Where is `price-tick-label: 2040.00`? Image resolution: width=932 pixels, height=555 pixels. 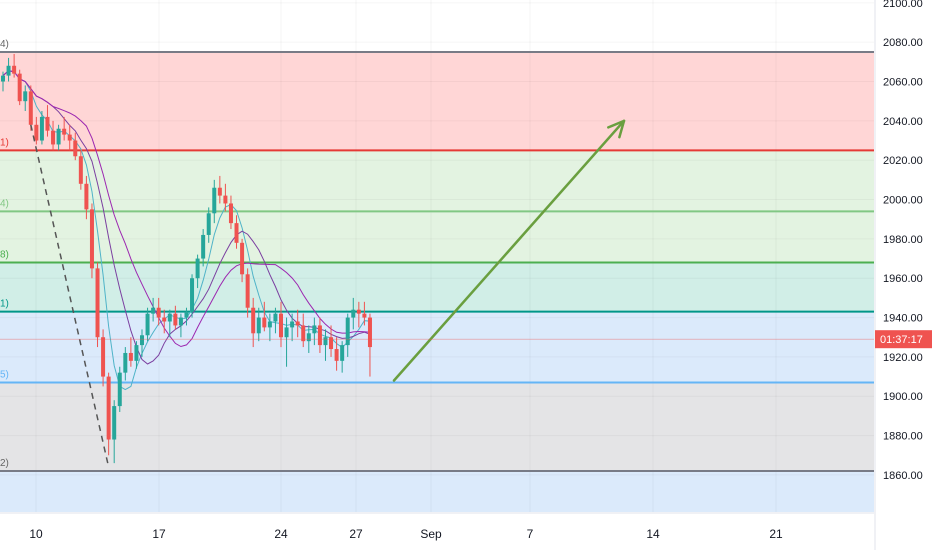
price-tick-label: 2040.00 is located at coordinates (903, 122).